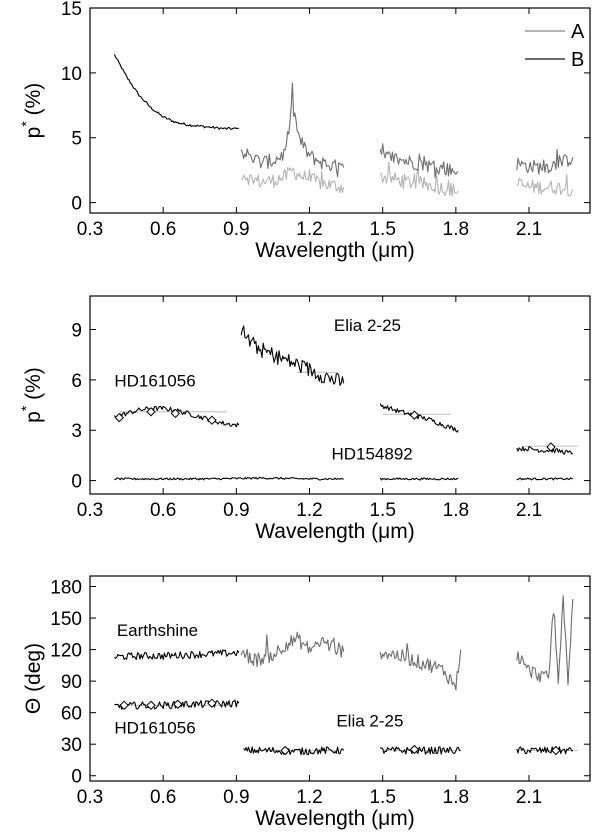  I want to click on y-tick-label: 150, so click(66, 619).